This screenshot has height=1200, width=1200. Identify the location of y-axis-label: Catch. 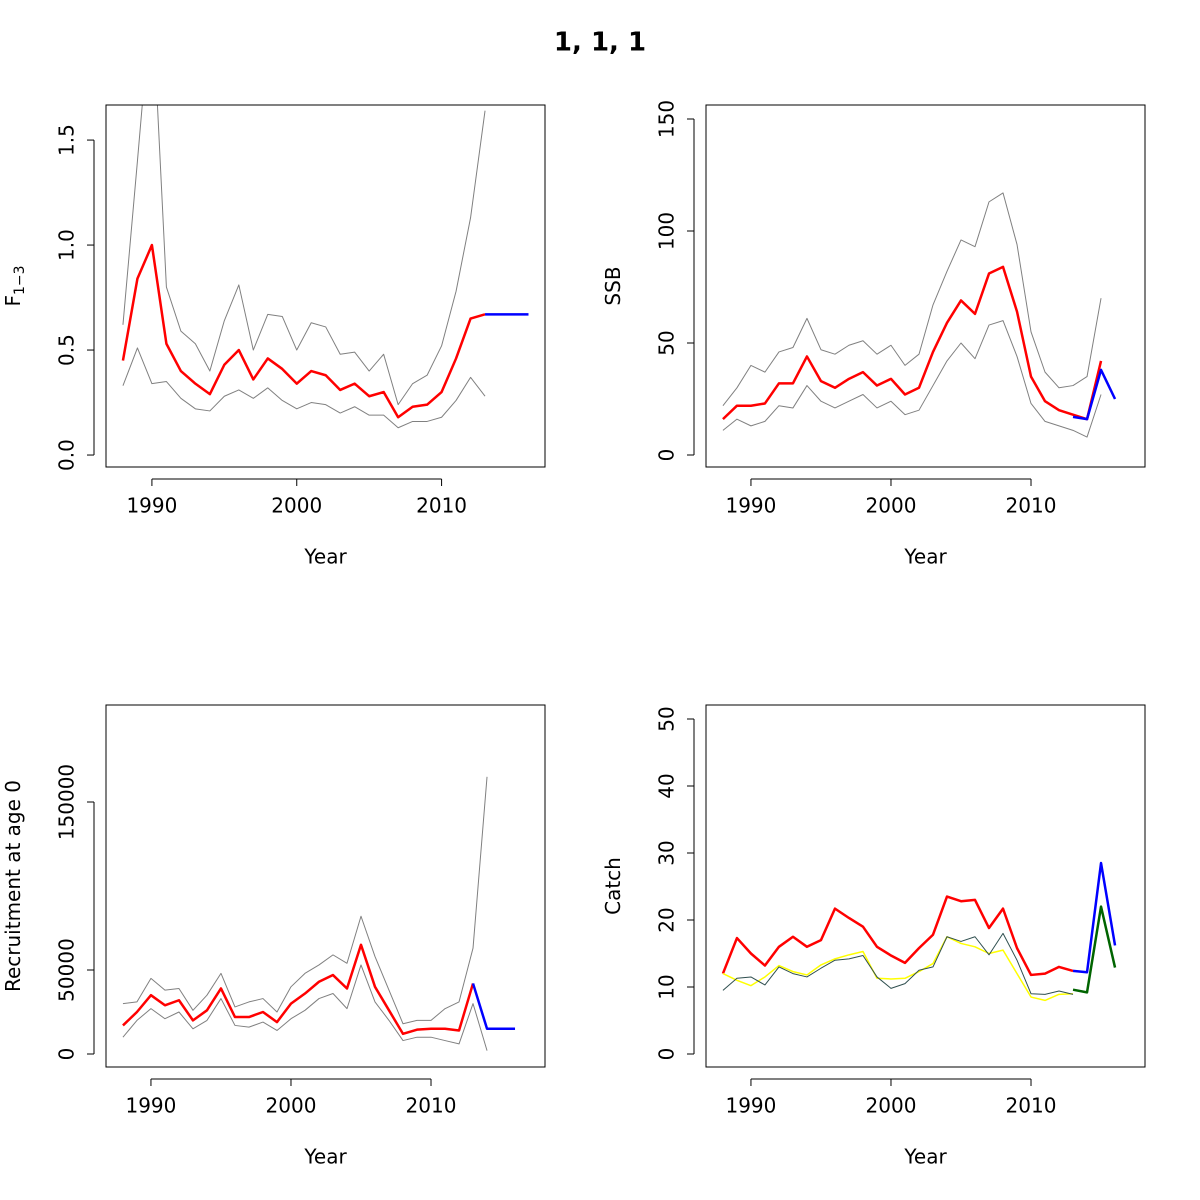
(613, 886).